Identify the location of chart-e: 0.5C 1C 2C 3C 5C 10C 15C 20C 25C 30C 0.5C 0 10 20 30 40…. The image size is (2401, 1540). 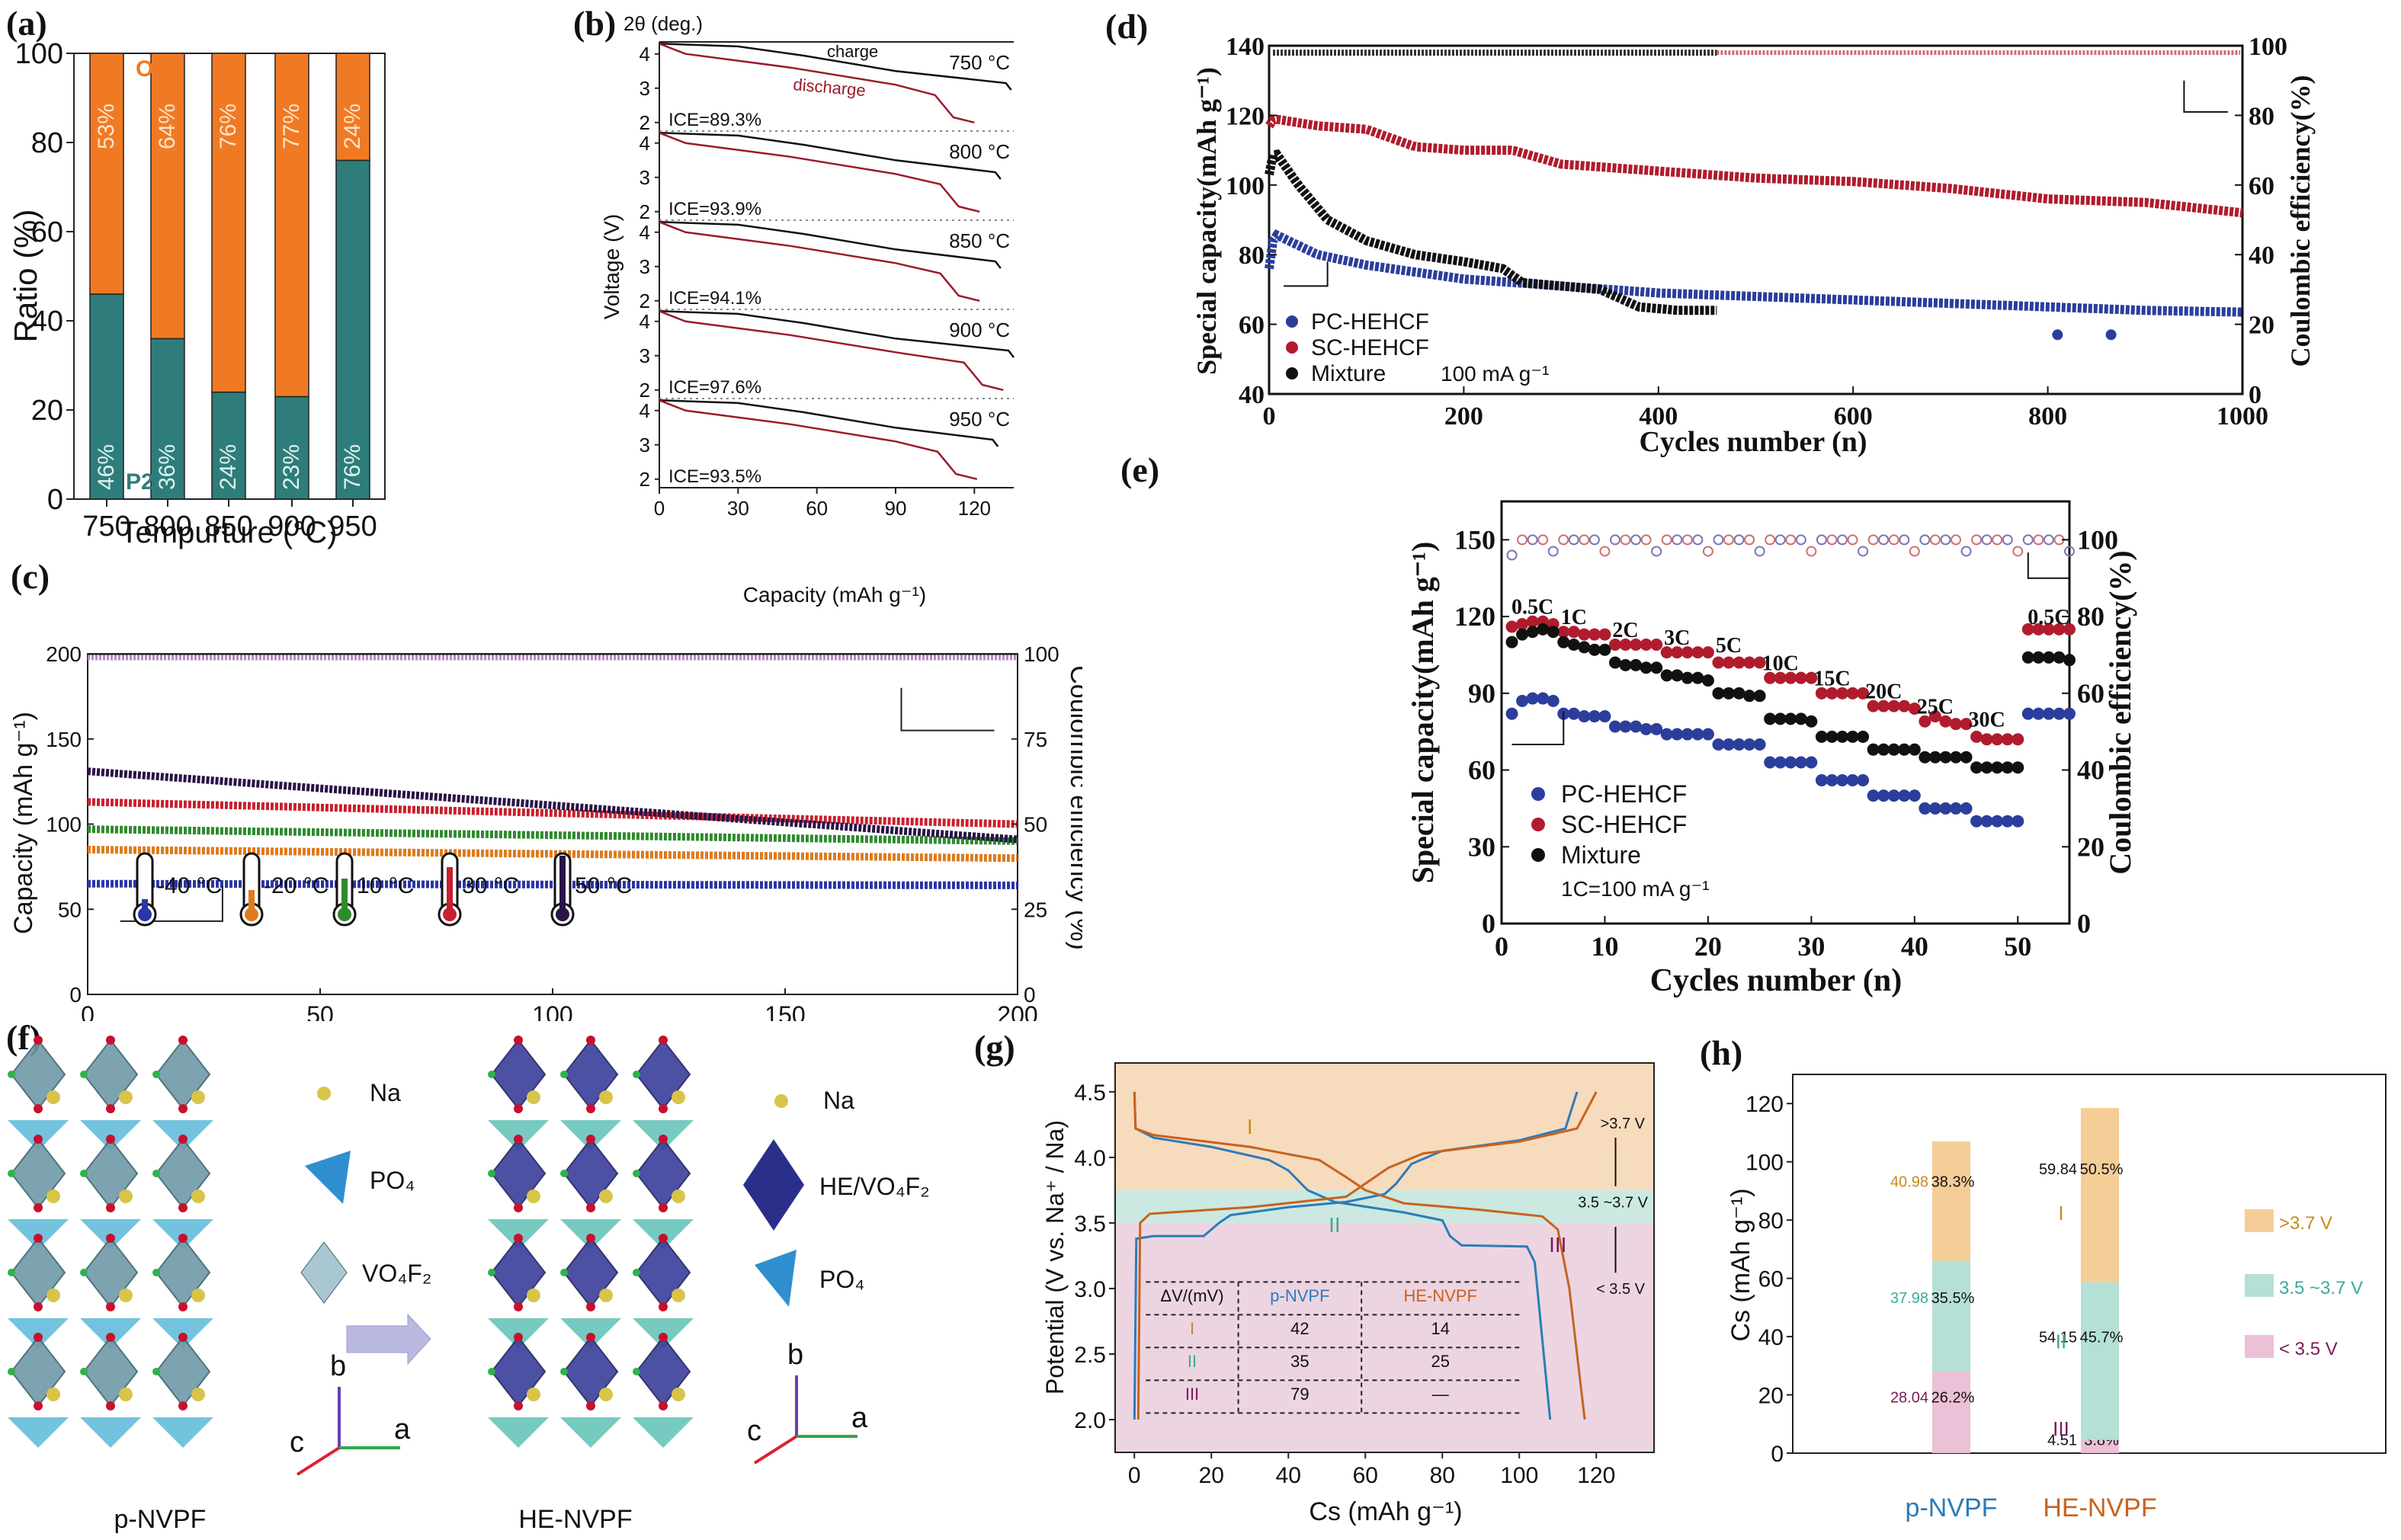
(1772, 749).